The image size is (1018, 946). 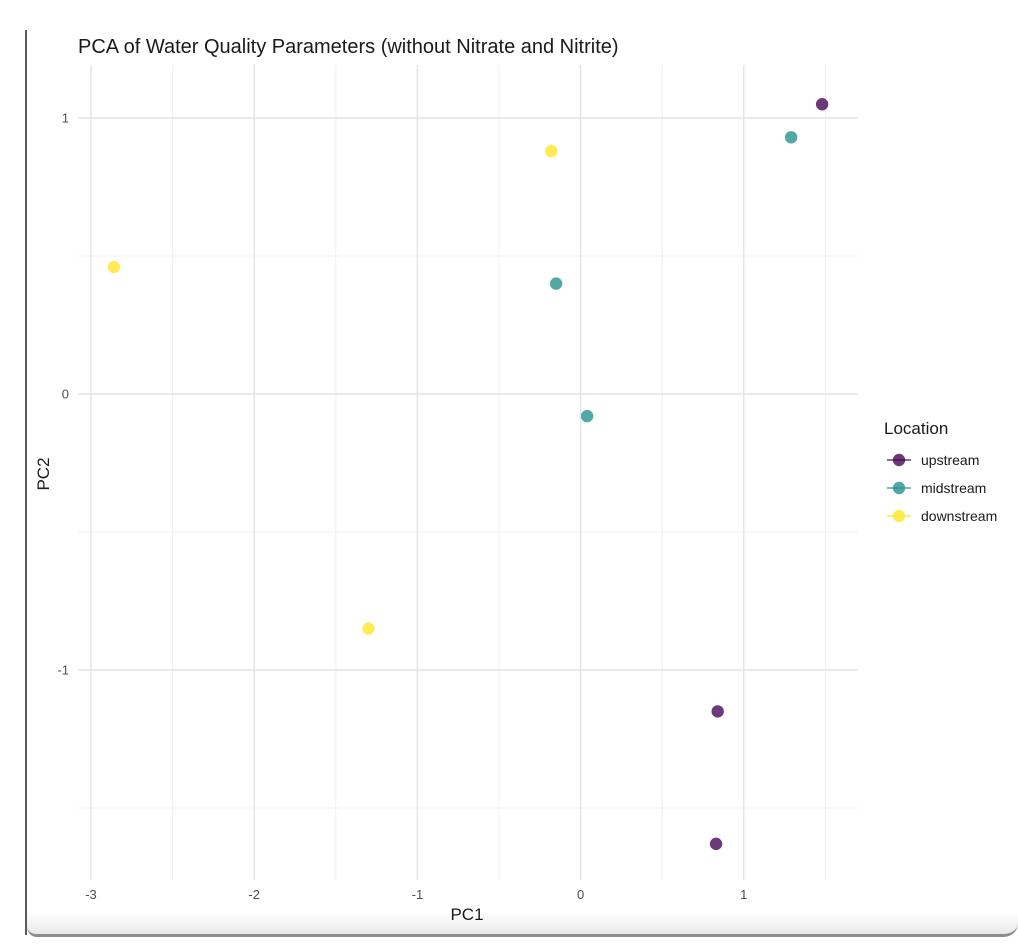 What do you see at coordinates (65, 118) in the screenshot?
I see `y-tick-label: 1` at bounding box center [65, 118].